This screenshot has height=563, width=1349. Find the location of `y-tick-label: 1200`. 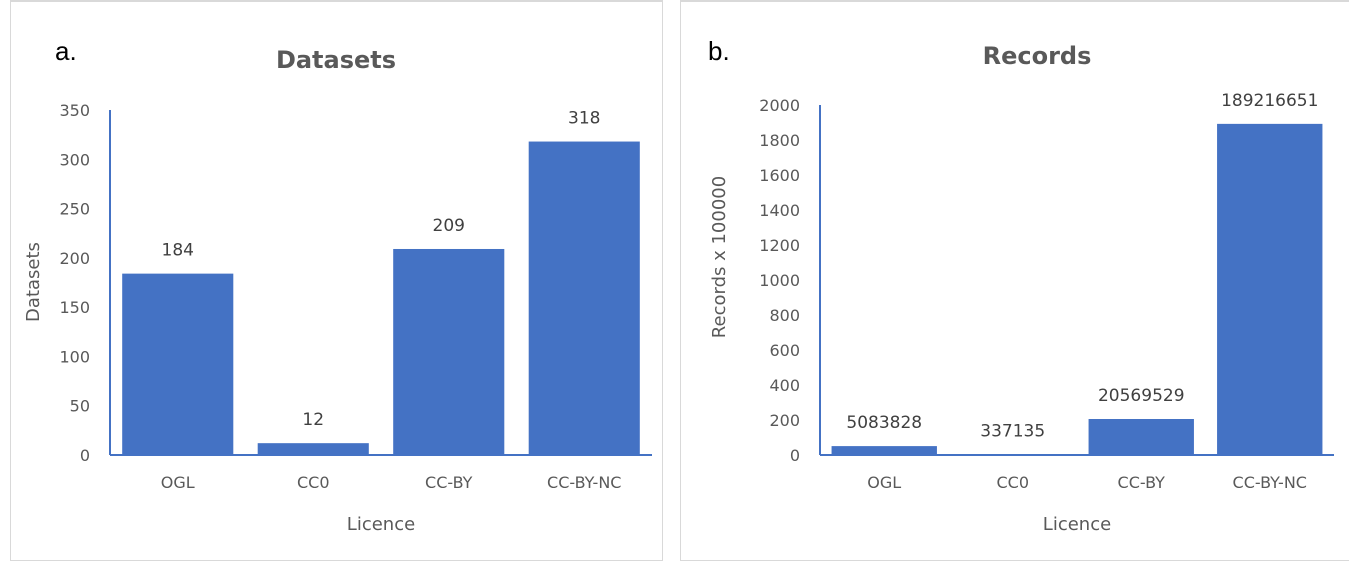

y-tick-label: 1200 is located at coordinates (779, 245).